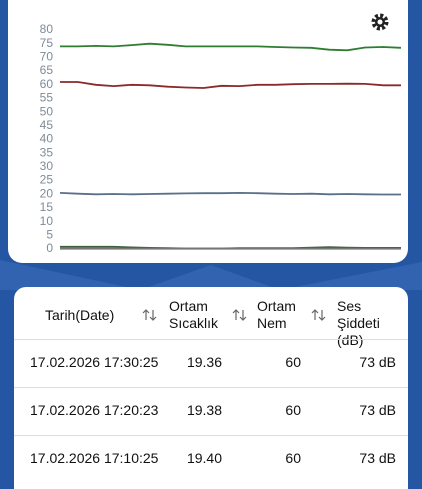 Image resolution: width=422 pixels, height=489 pixels. I want to click on column-header: Tarih(Date), so click(80, 315).